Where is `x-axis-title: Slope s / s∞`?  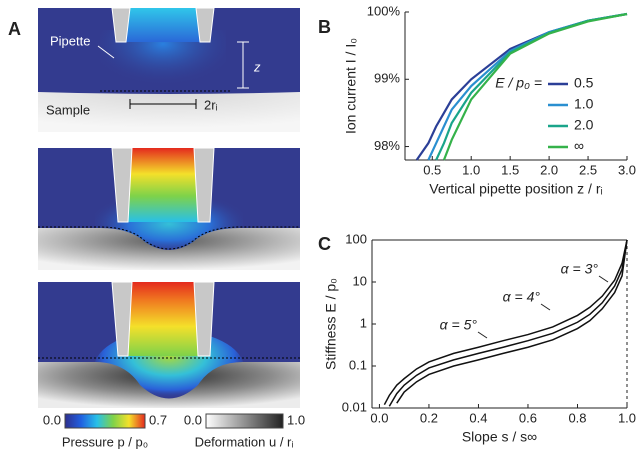
x-axis-title: Slope s / s∞ is located at coordinates (499, 437).